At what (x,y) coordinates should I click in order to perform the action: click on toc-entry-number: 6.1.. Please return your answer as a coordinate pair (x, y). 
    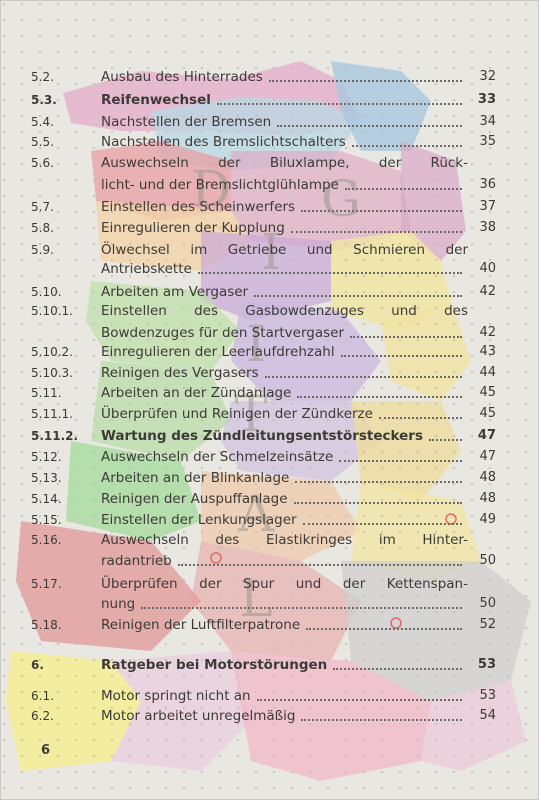
    Looking at the image, I should click on (42, 696).